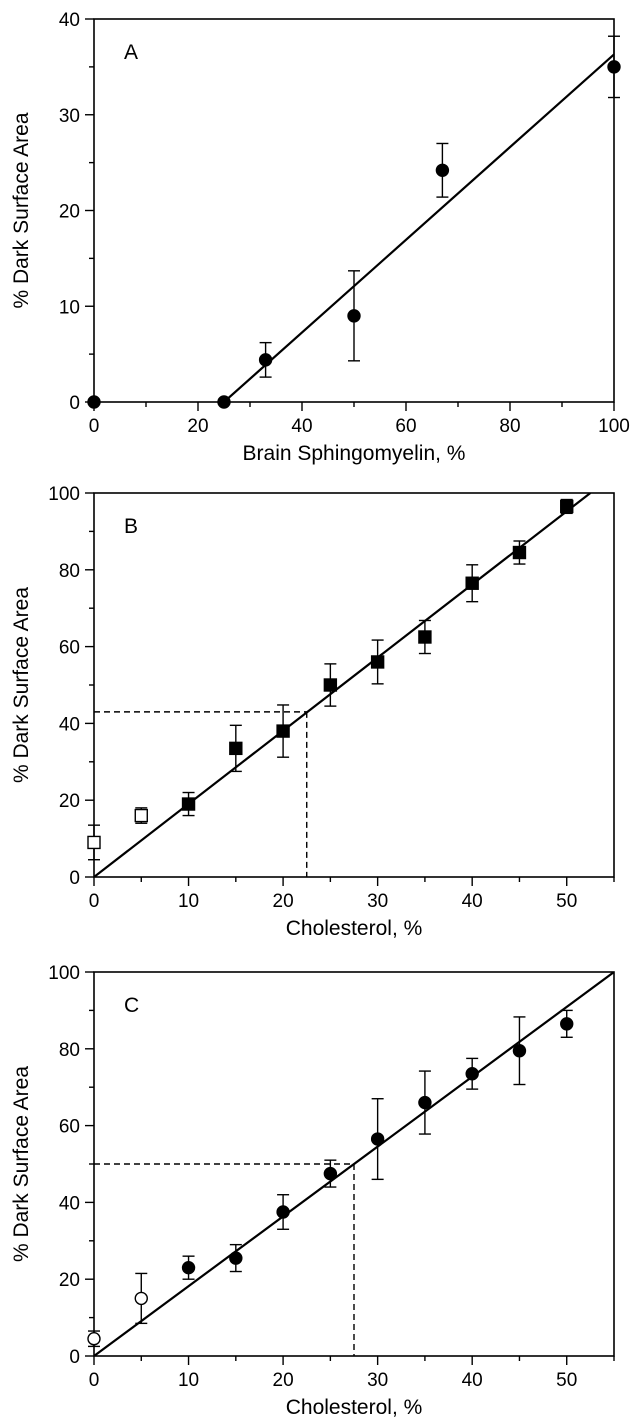  Describe the element at coordinates (405, 426) in the screenshot. I see `x-tick-label: 60` at that location.